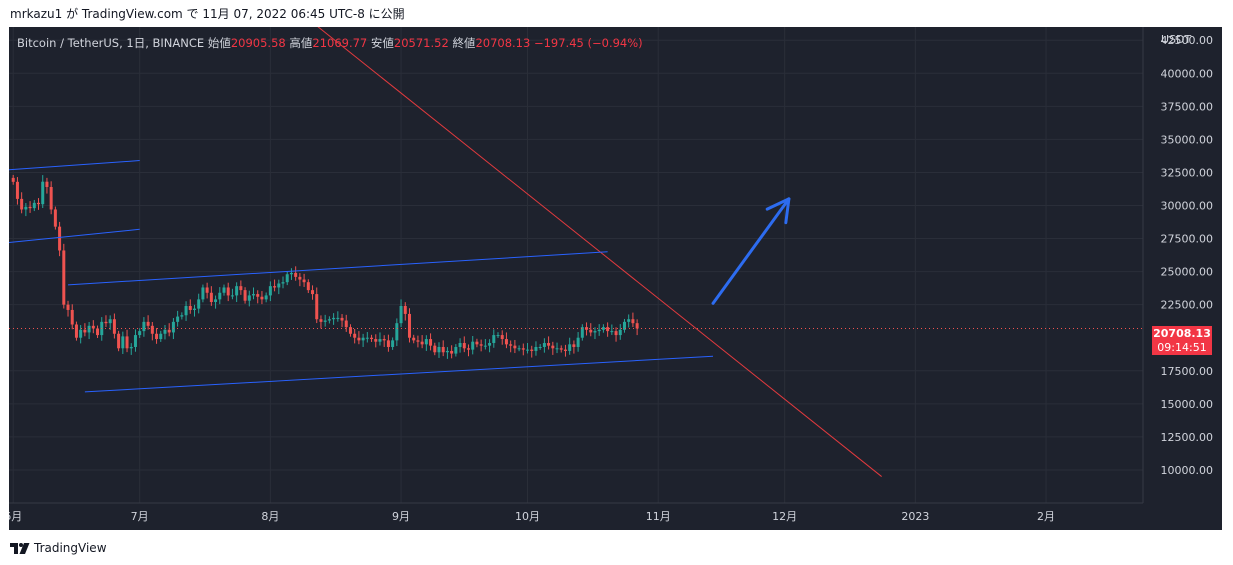 Image resolution: width=1233 pixels, height=565 pixels. Describe the element at coordinates (1182, 348) in the screenshot. I see `bar-countdown: 09:14:51` at that location.